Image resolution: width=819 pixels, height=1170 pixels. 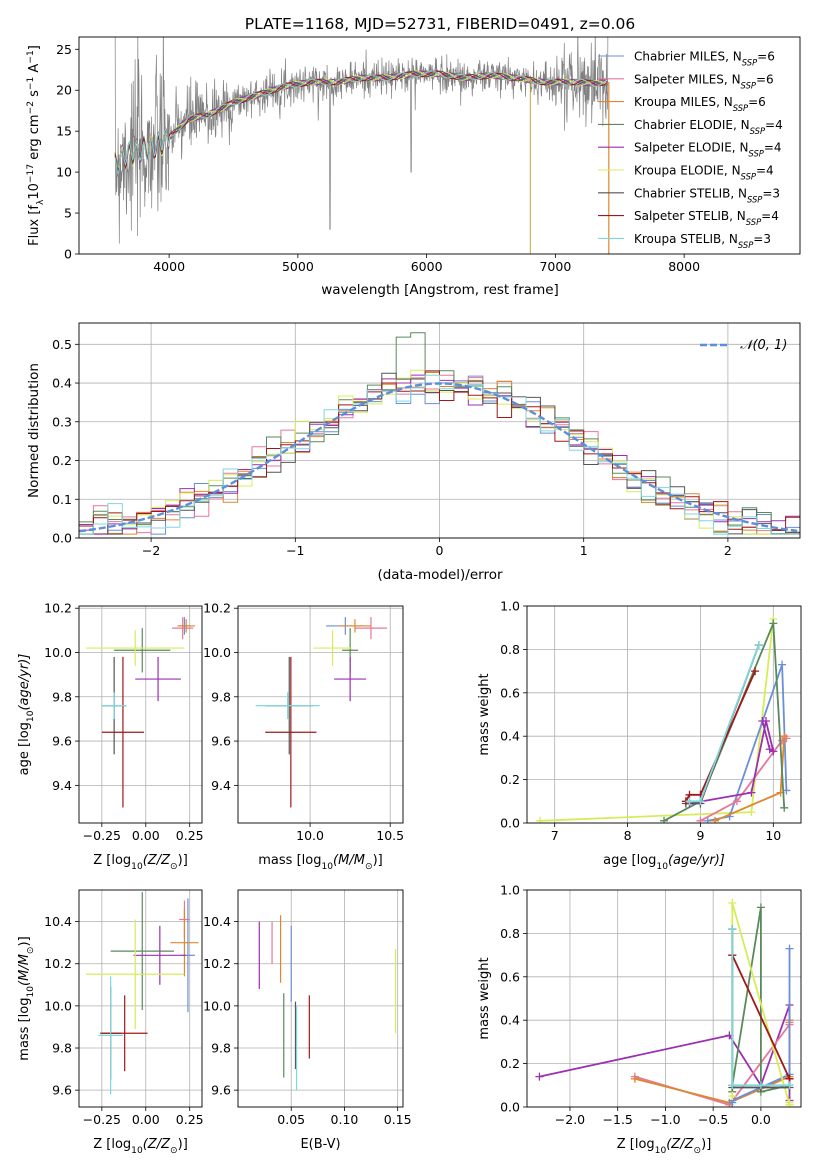 What do you see at coordinates (390, 835) in the screenshot?
I see `x-tick-label: 10.5` at bounding box center [390, 835].